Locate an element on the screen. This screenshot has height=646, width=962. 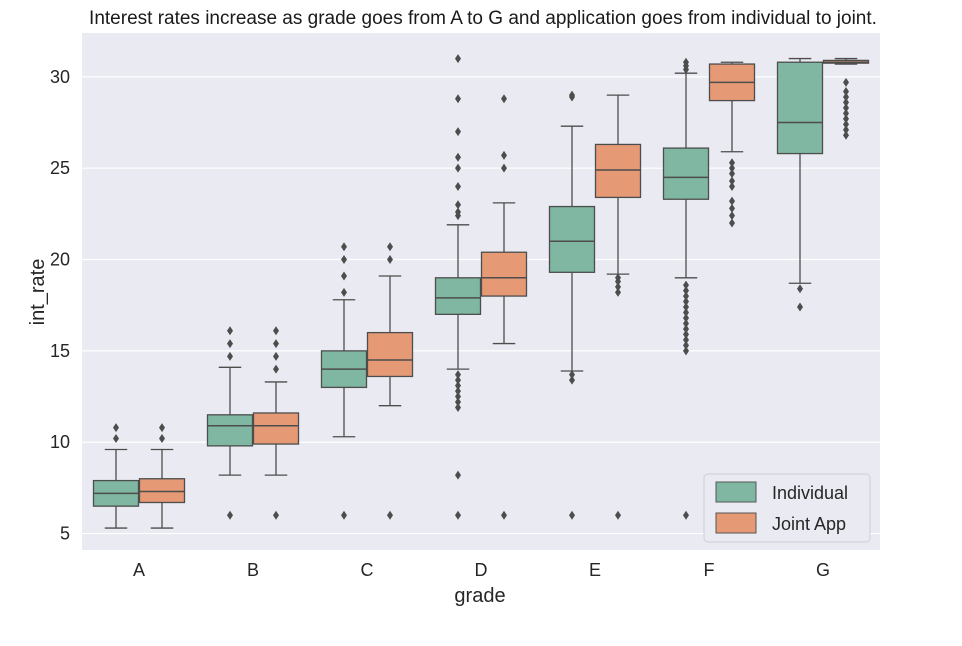
legend: Individual Joint App is located at coordinates (787, 508).